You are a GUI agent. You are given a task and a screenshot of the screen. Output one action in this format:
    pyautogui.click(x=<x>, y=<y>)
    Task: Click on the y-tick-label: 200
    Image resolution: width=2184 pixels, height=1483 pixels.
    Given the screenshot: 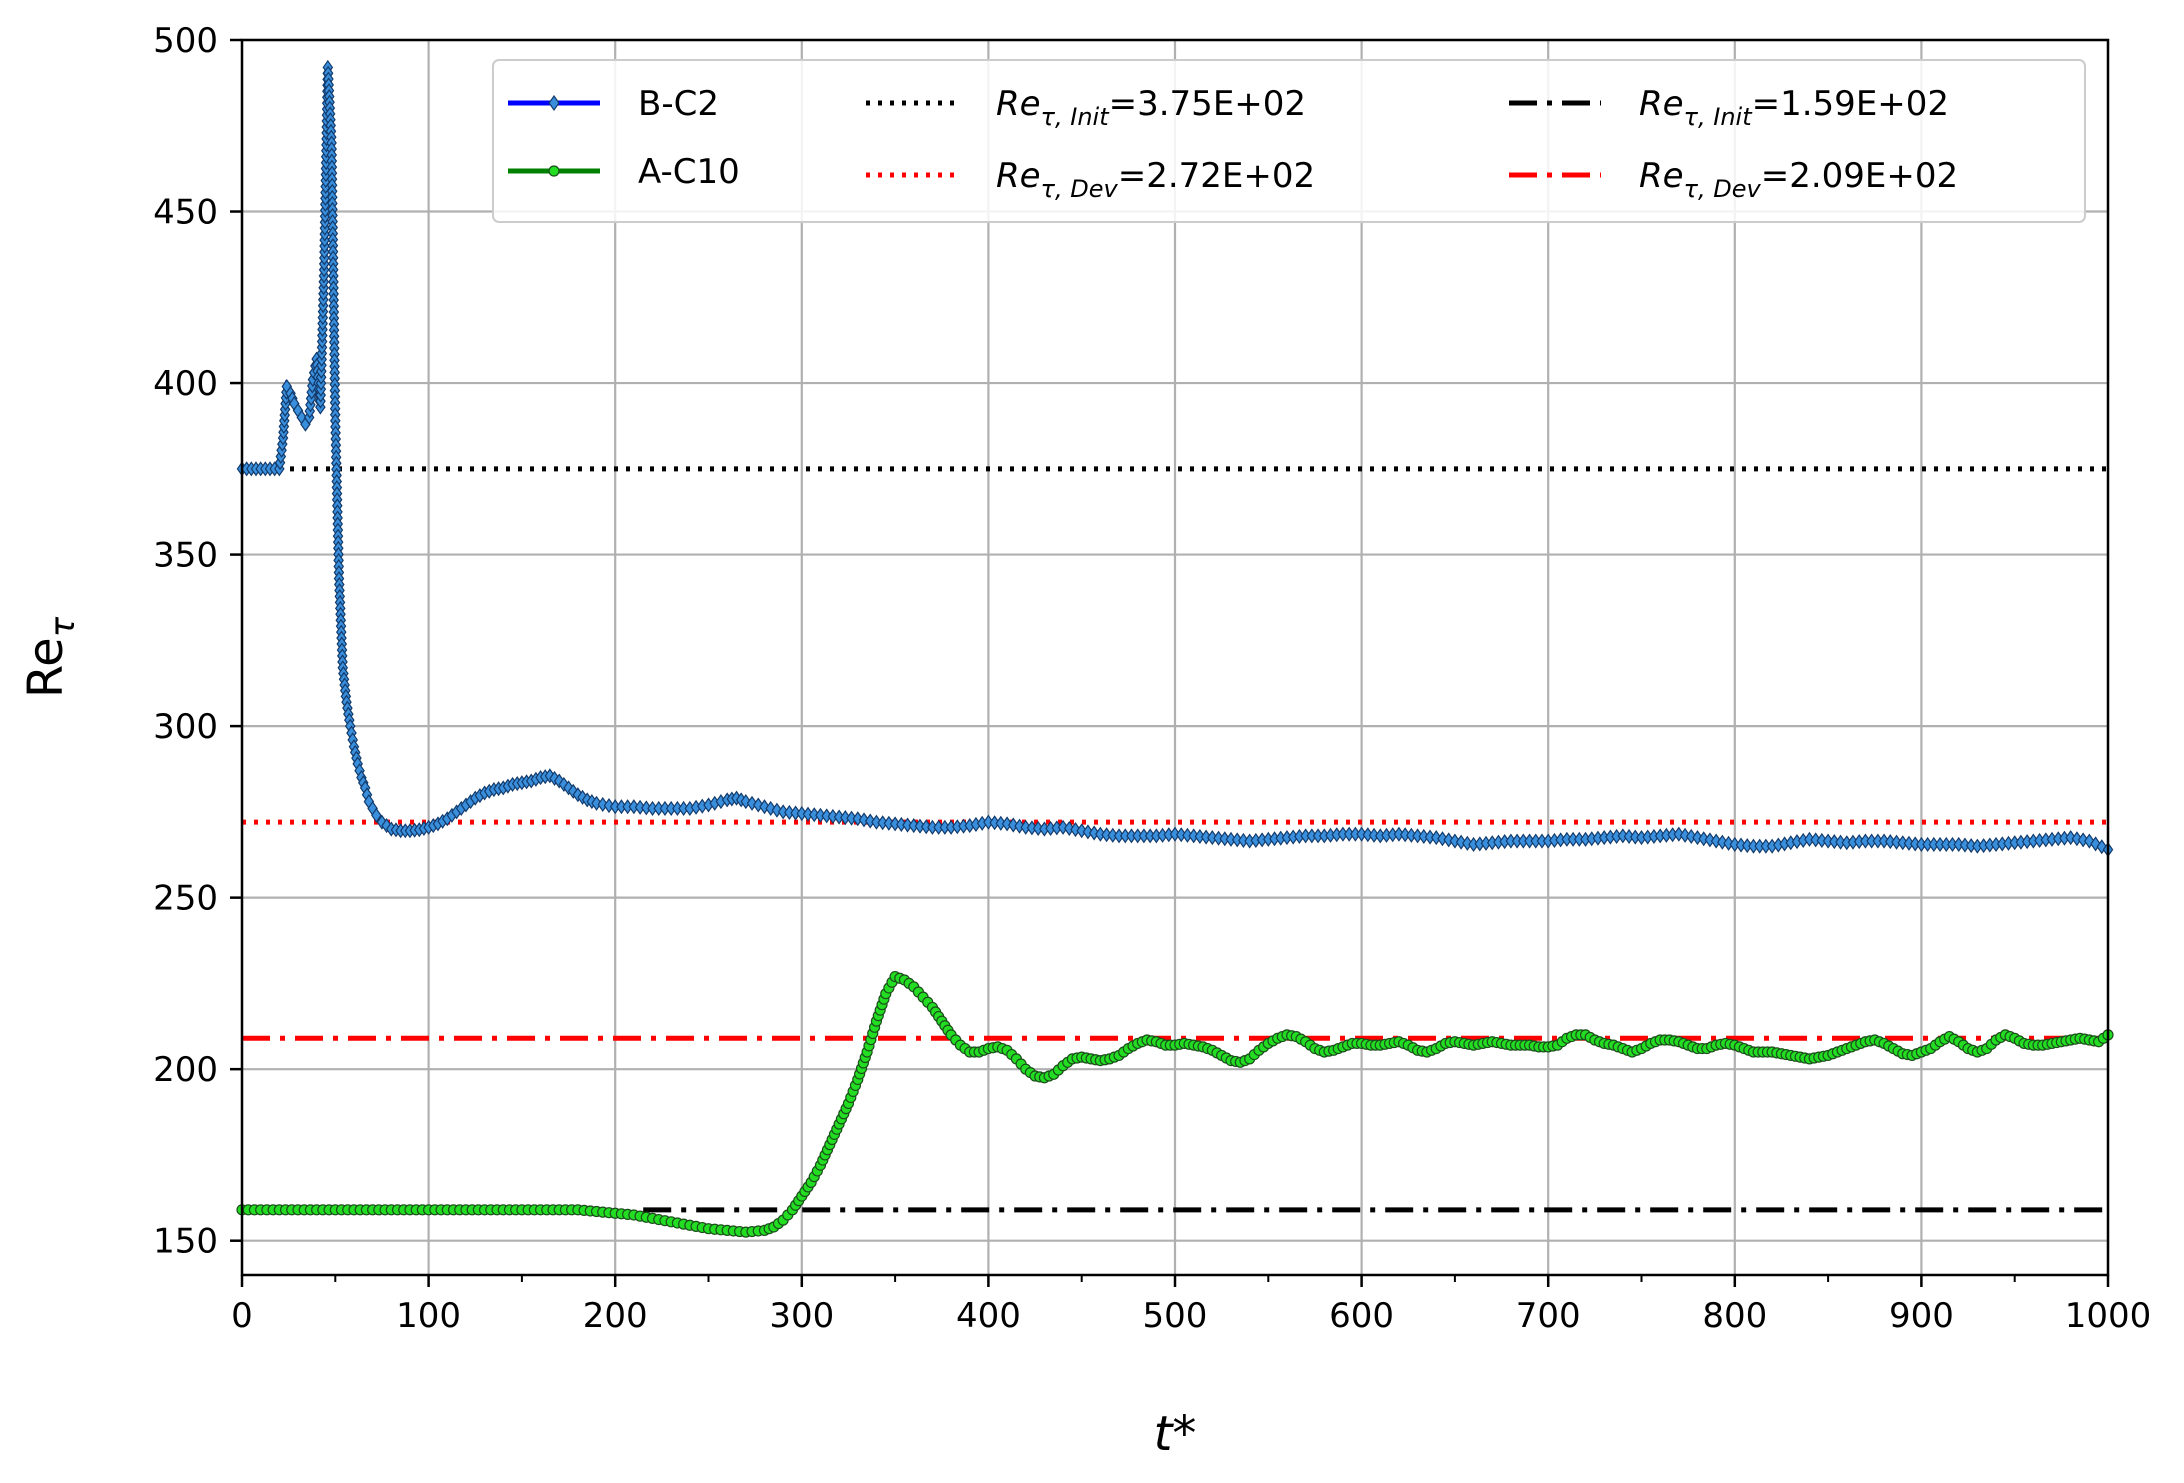 What is the action you would take?
    pyautogui.click(x=185, y=1070)
    